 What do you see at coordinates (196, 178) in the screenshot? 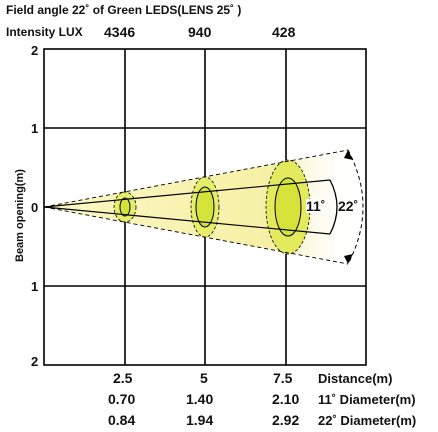
I see `outer-beam-line-top` at bounding box center [196, 178].